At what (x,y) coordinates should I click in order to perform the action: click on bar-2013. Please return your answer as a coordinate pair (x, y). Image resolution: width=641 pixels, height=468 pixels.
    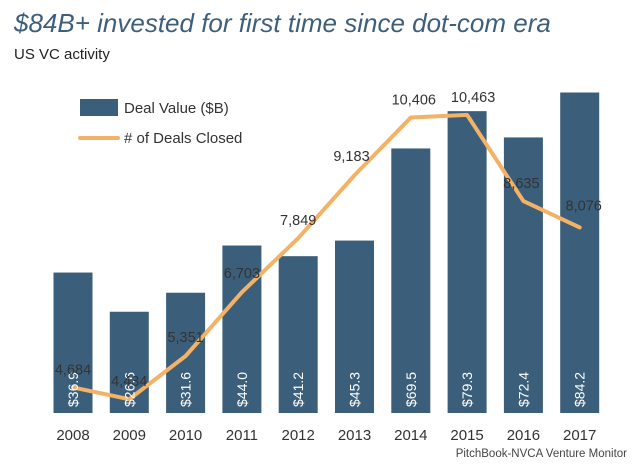
    Looking at the image, I should click on (354, 326).